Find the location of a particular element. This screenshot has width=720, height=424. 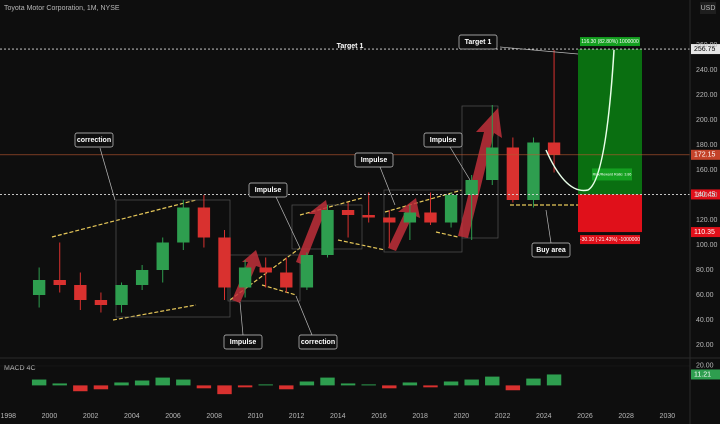

profit-label: 116.30 (82.80%) 1000000 is located at coordinates (610, 42).